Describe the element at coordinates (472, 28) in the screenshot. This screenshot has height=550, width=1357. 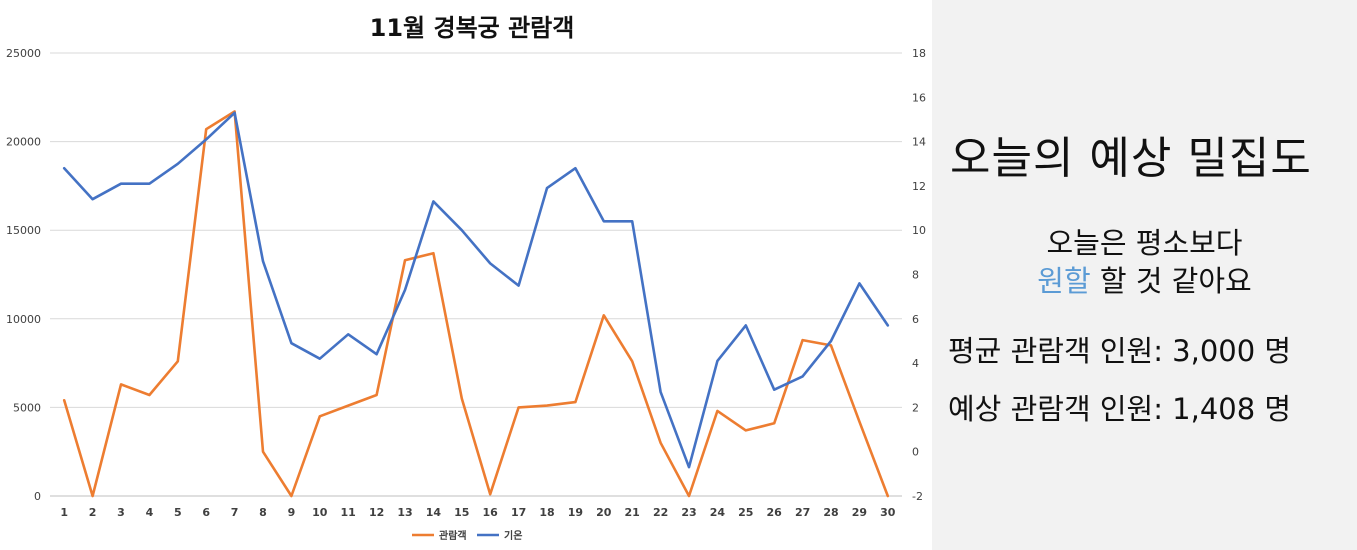
I see `chart-title: 11월 경복궁 관람객` at that location.